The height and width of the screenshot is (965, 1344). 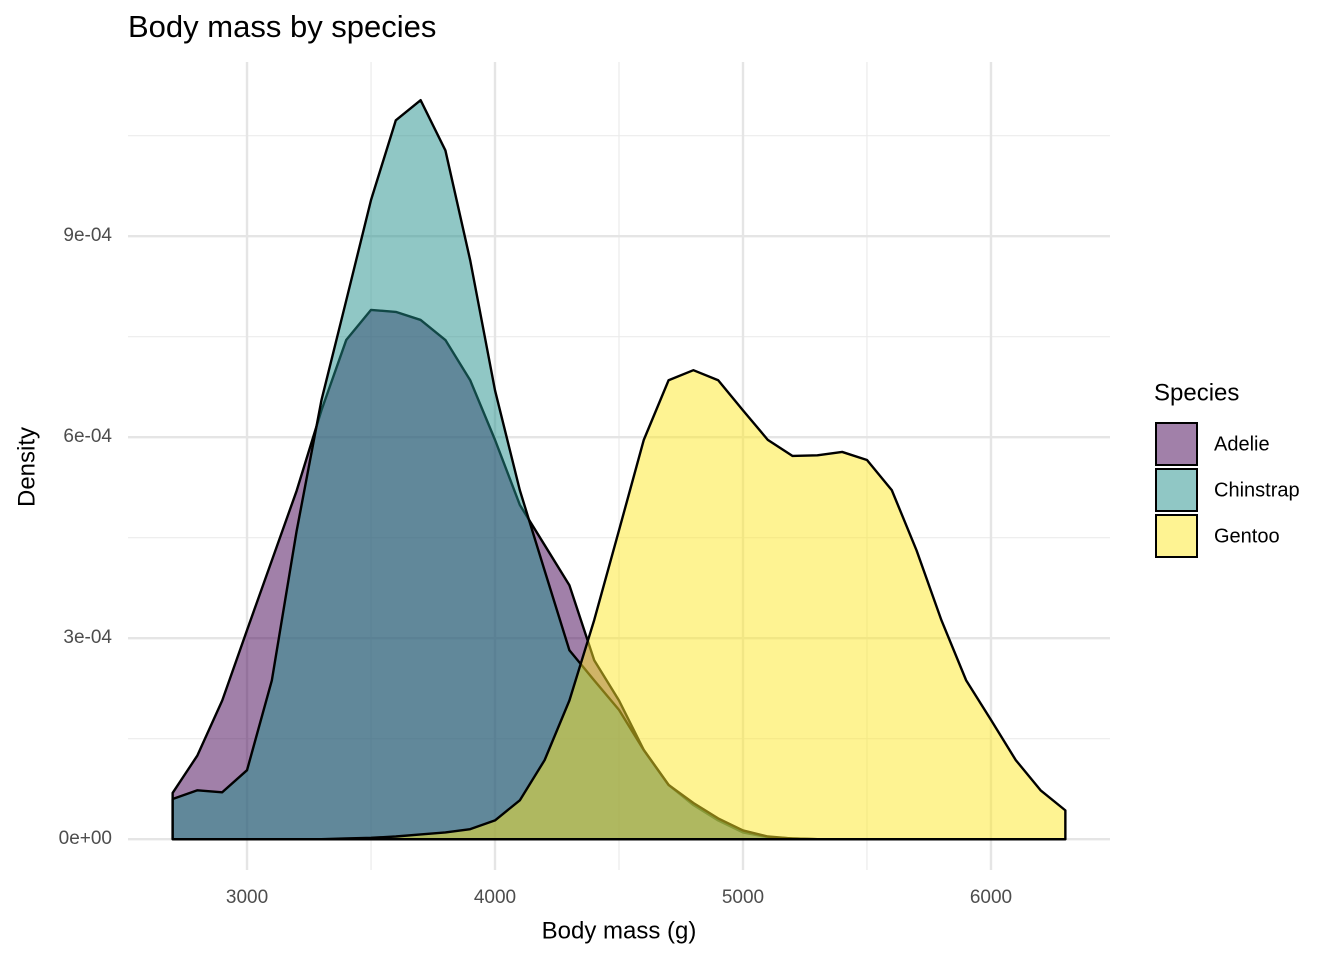 What do you see at coordinates (1247, 536) in the screenshot?
I see `legend-label: Gentoo` at bounding box center [1247, 536].